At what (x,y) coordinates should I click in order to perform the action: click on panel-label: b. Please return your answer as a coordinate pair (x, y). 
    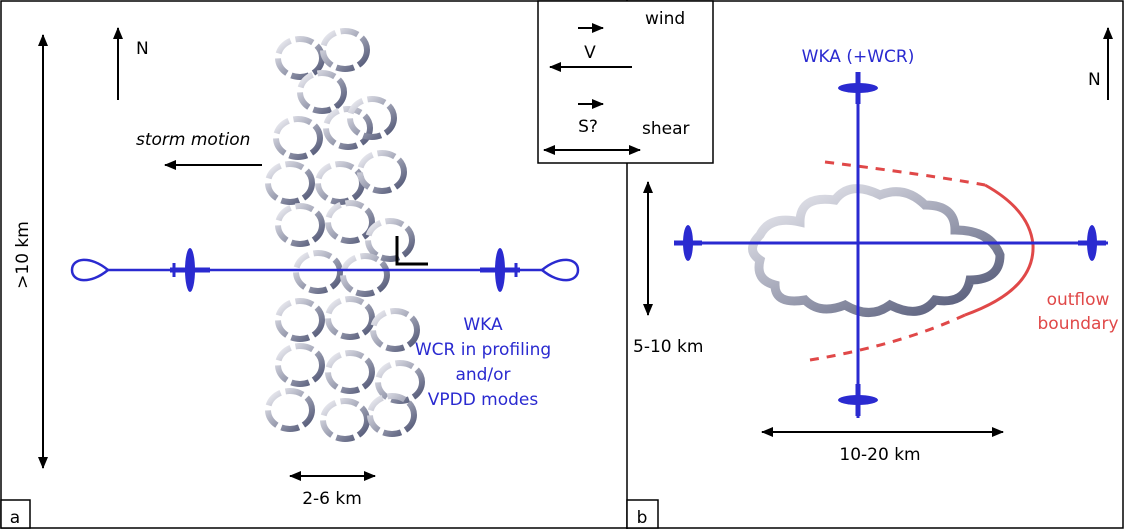
    Looking at the image, I should click on (642, 518).